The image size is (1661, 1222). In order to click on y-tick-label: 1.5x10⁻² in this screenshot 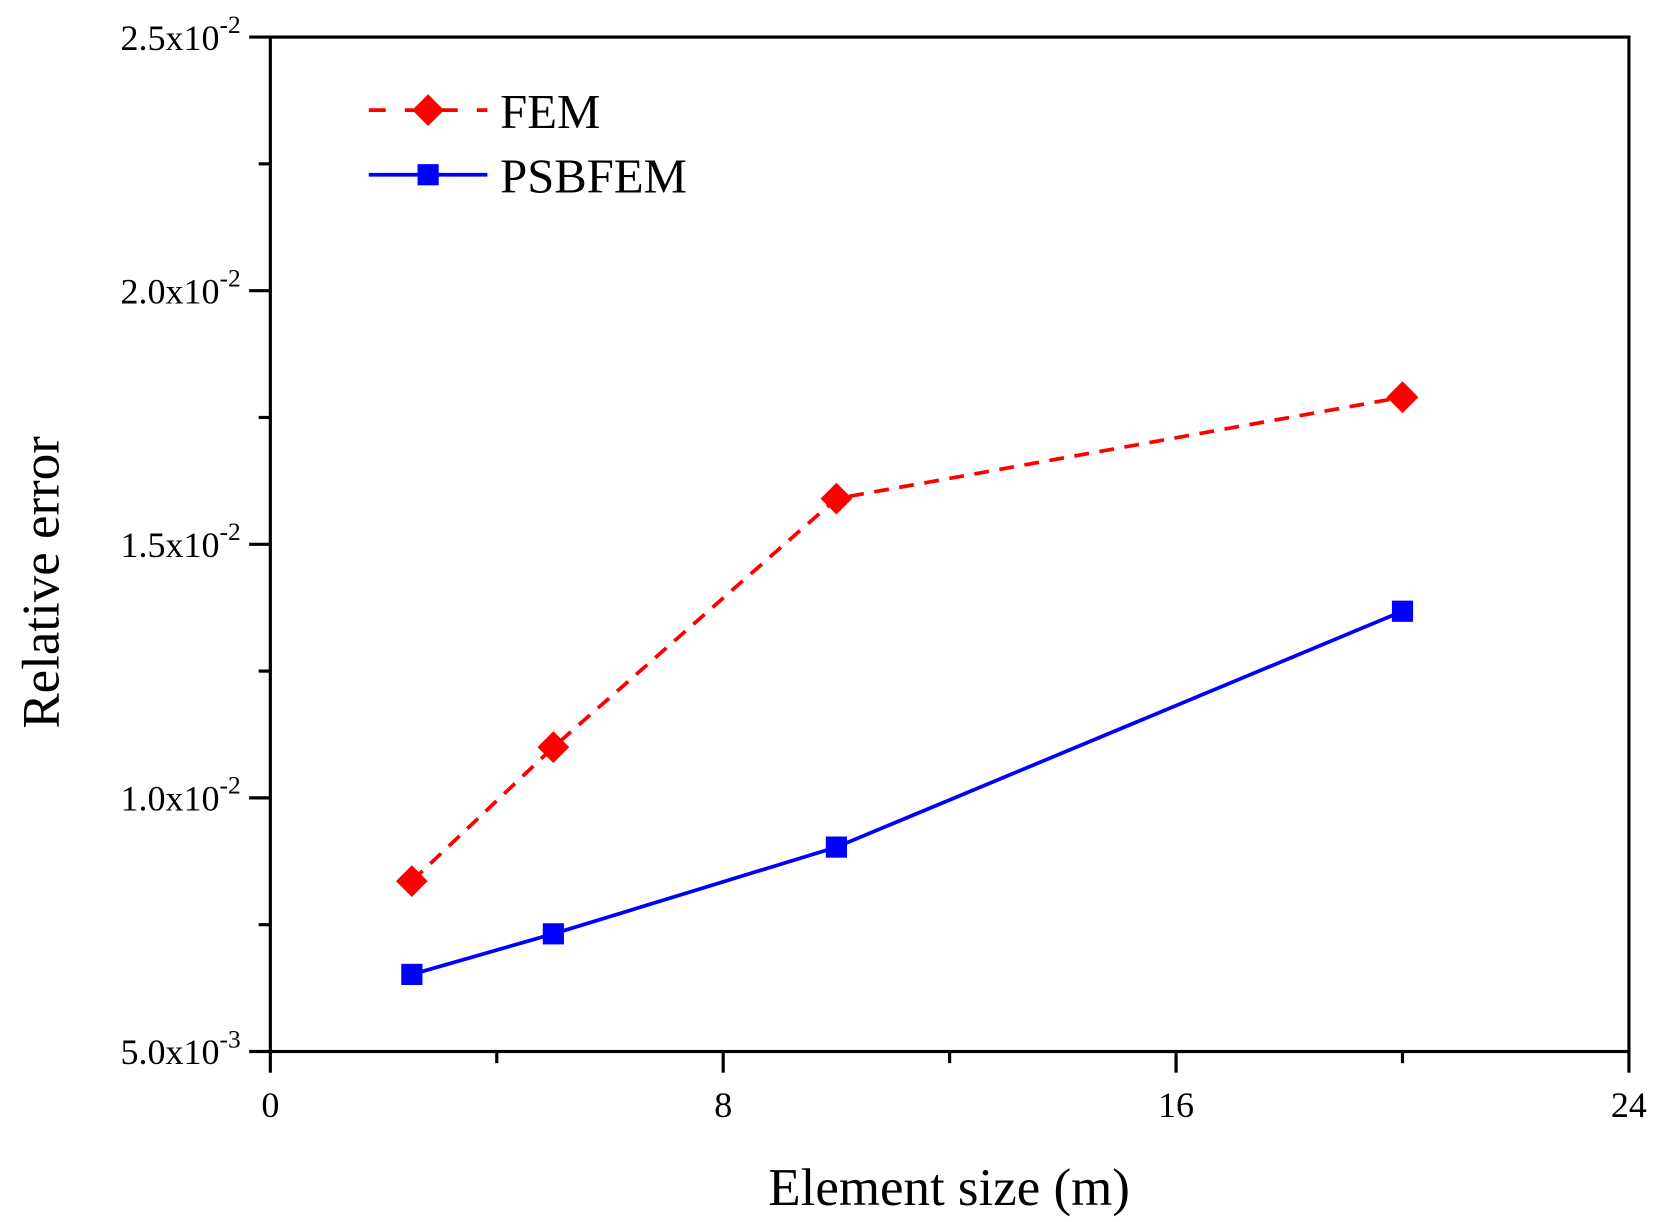, I will do `click(181, 541)`.